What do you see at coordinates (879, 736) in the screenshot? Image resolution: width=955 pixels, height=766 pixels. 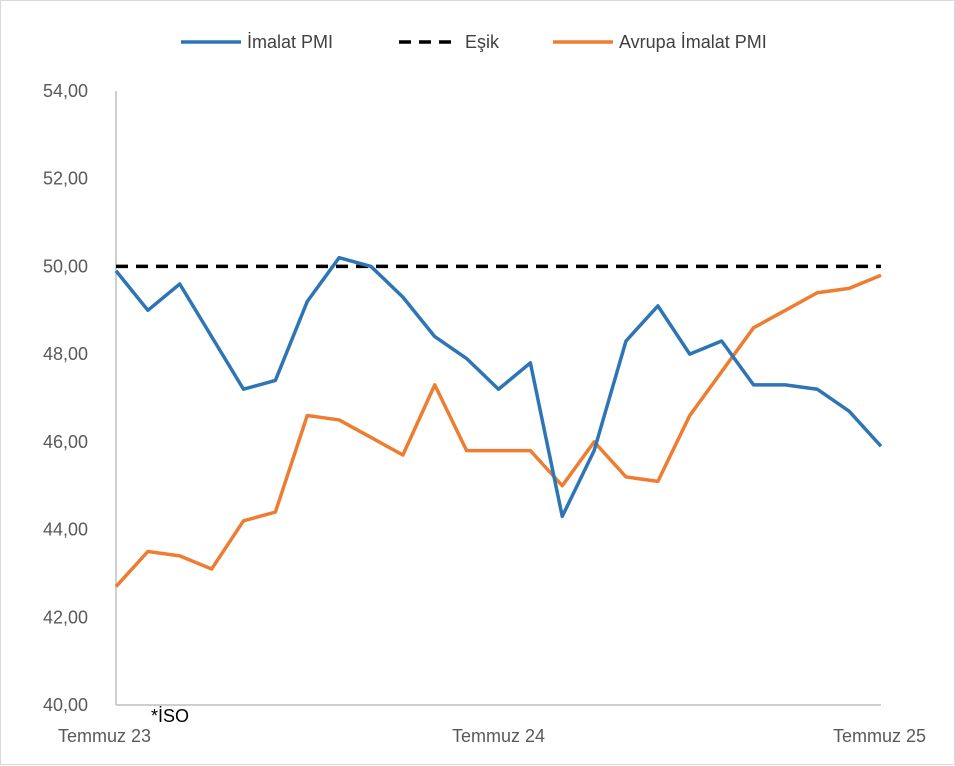 I see `x-tick-label: Temmuz 25` at bounding box center [879, 736].